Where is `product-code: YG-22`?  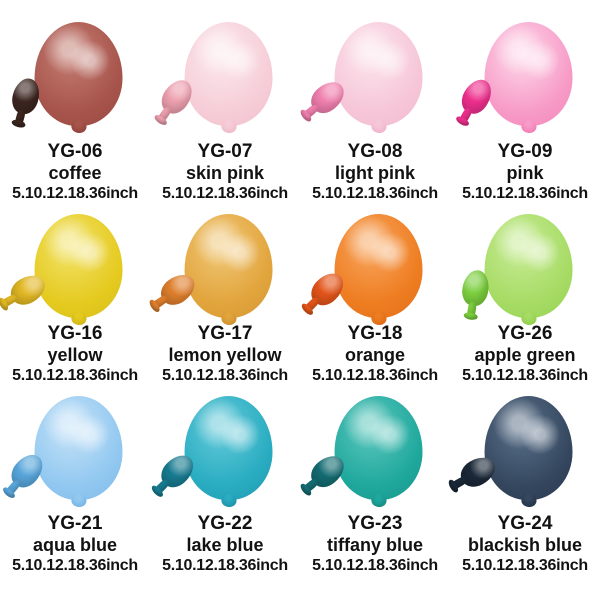
product-code: YG-22 is located at coordinates (225, 523).